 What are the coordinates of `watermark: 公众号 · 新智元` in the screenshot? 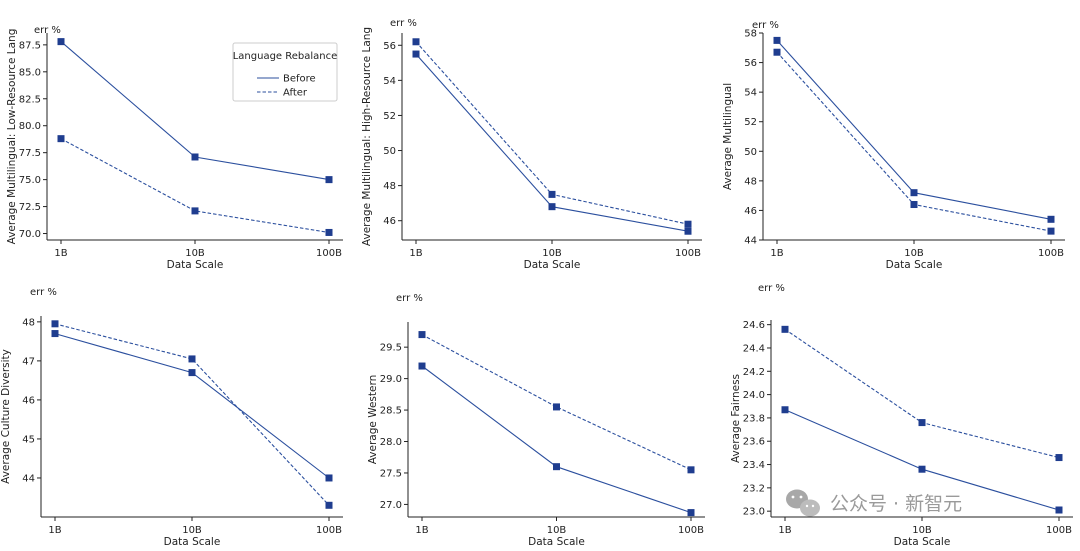 It's located at (874, 503).